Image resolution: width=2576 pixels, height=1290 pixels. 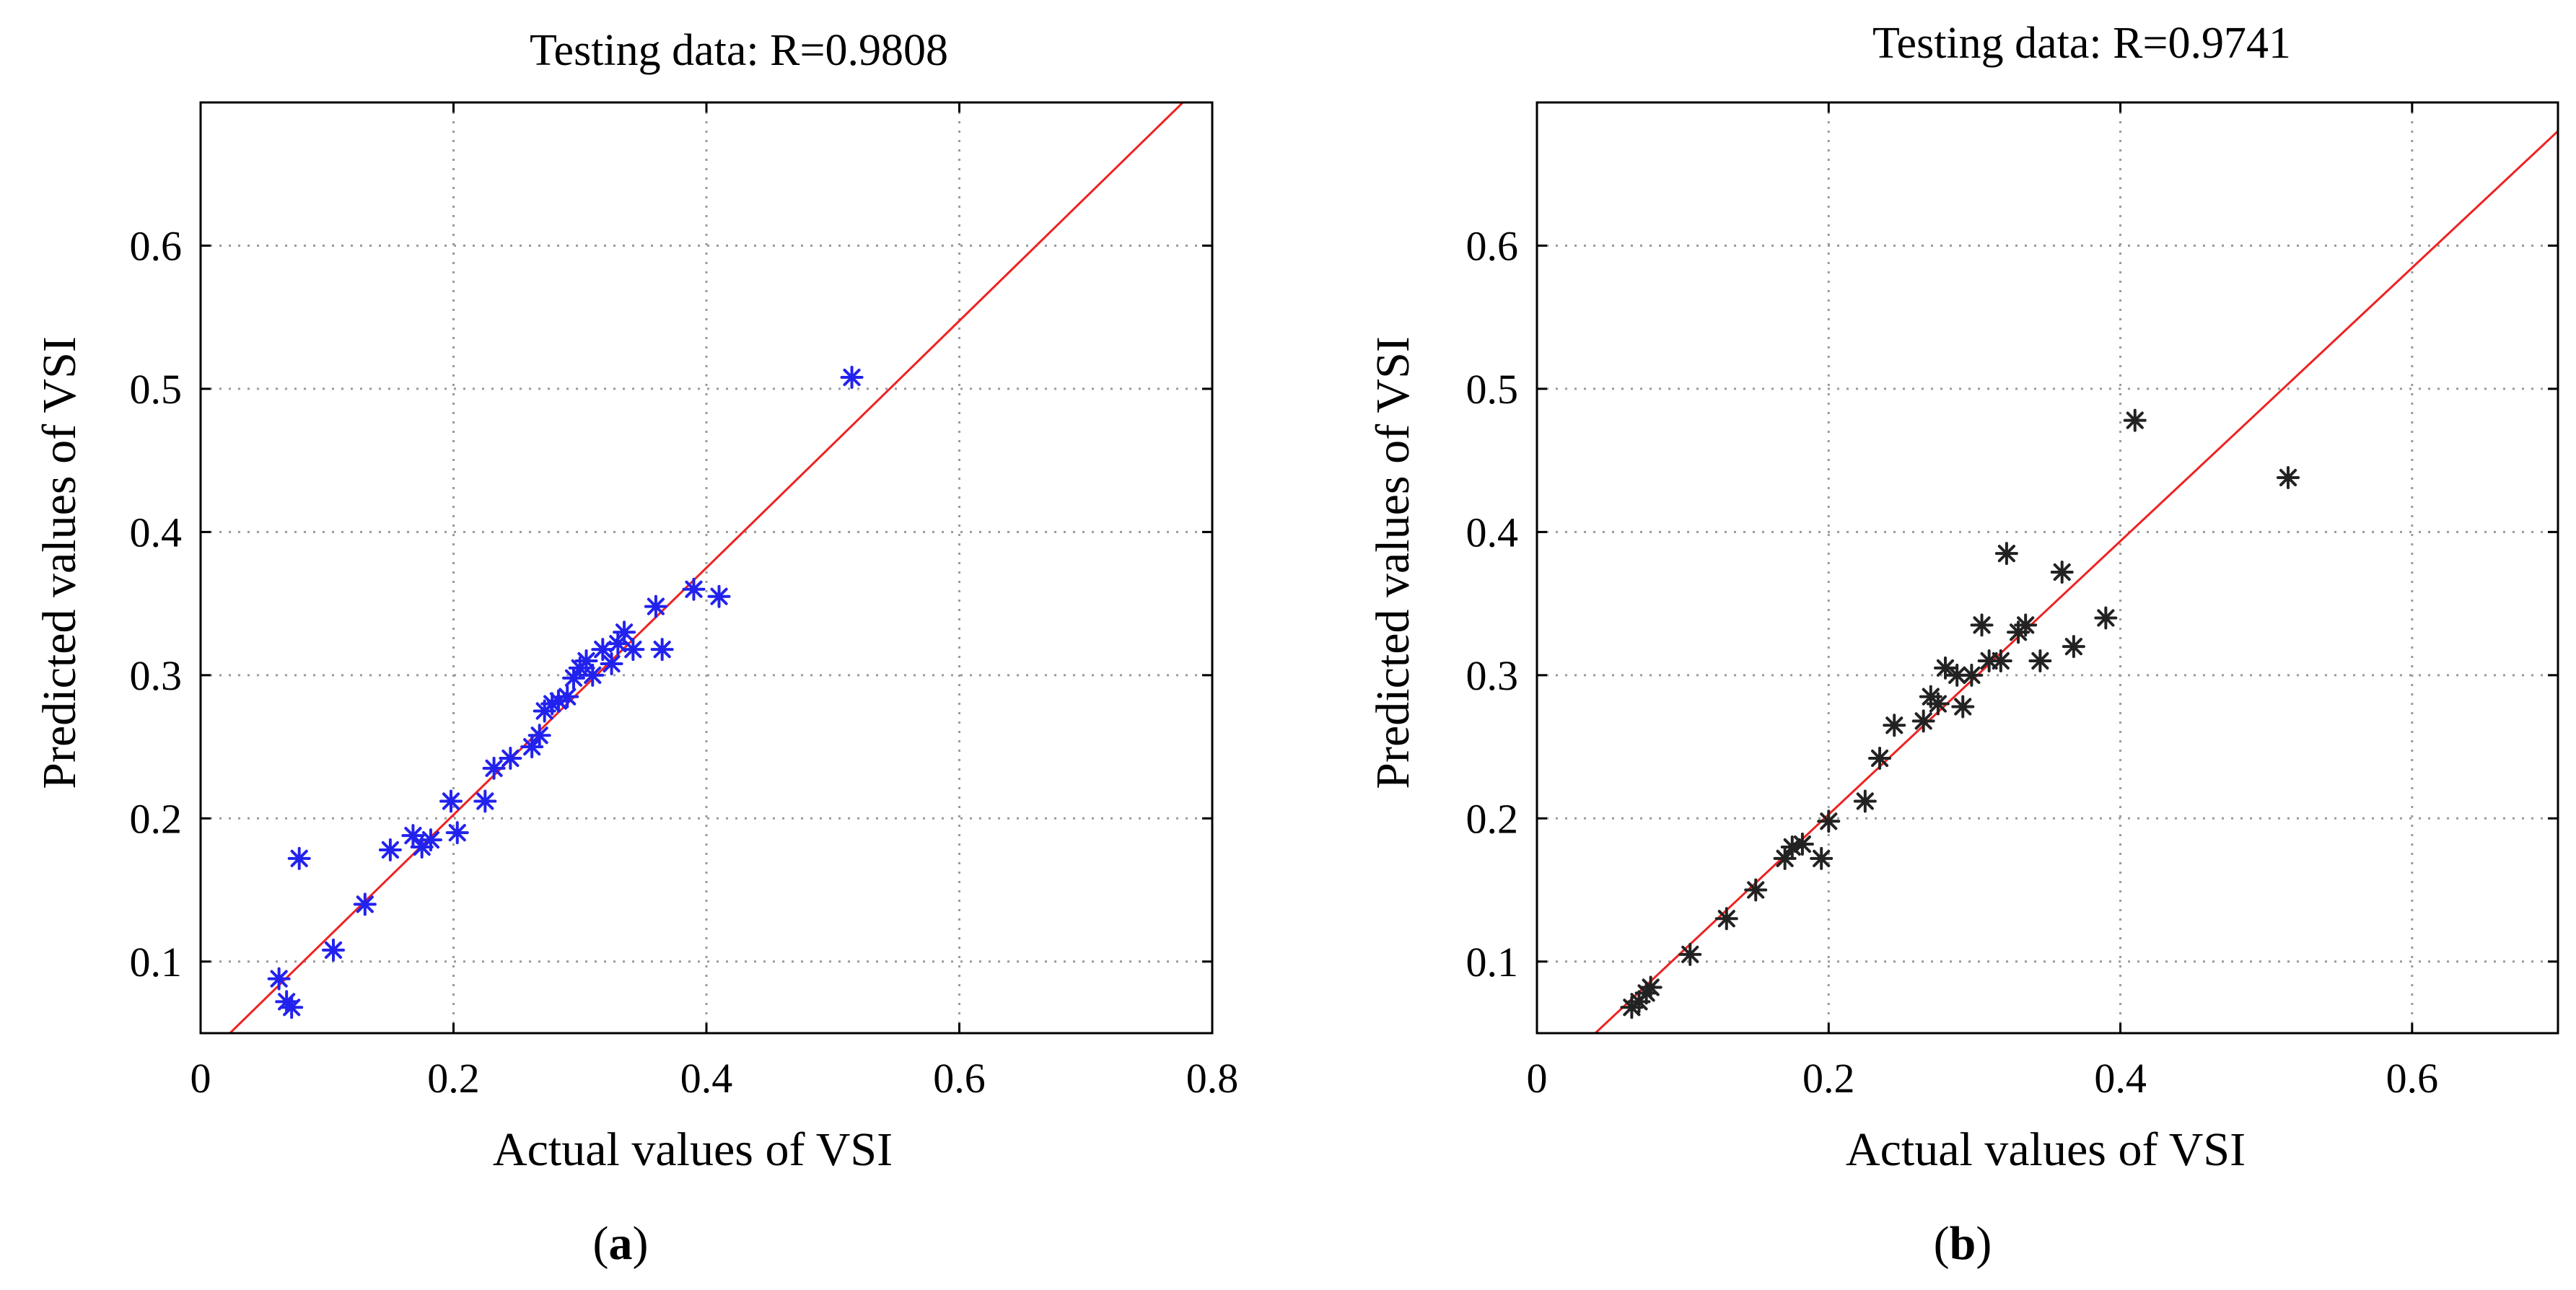 What do you see at coordinates (2081, 43) in the screenshot?
I see `chart-title-b: Testing data: R=0.9741` at bounding box center [2081, 43].